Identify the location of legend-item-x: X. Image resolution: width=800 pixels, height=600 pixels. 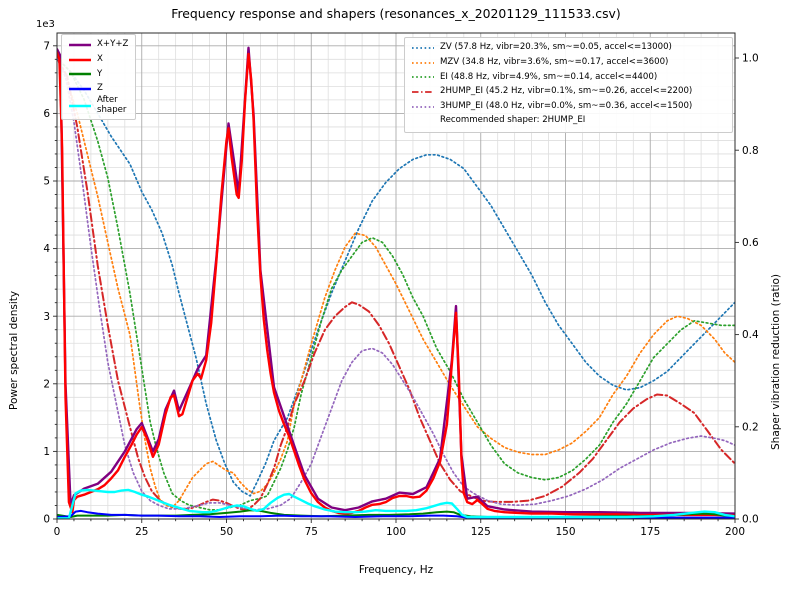
(98, 60).